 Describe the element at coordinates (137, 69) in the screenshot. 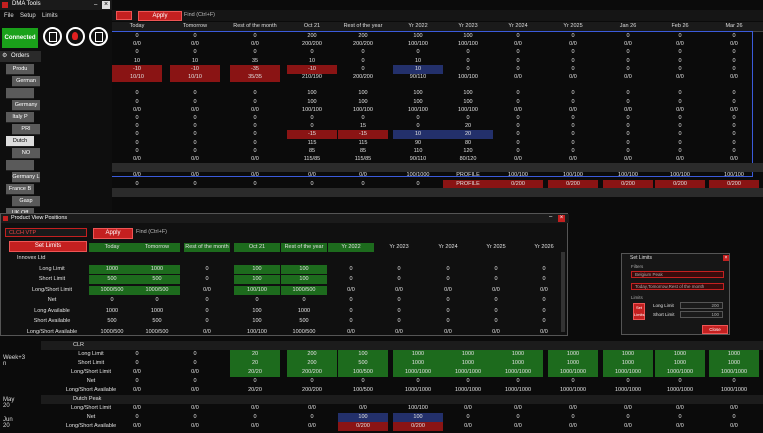

I see `table-cell: -10` at that location.